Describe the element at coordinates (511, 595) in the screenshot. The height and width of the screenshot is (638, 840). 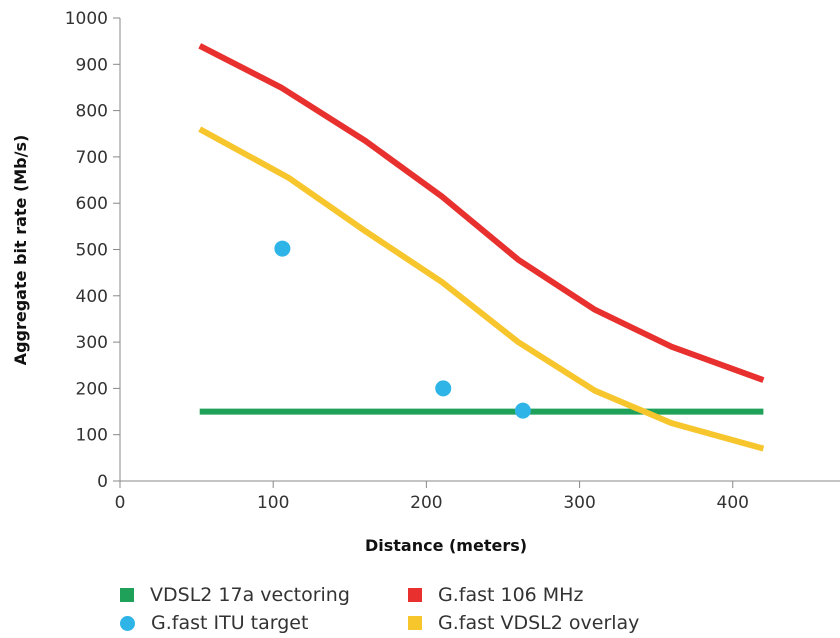
I see `legend-label: G.fast 106 MHz` at that location.